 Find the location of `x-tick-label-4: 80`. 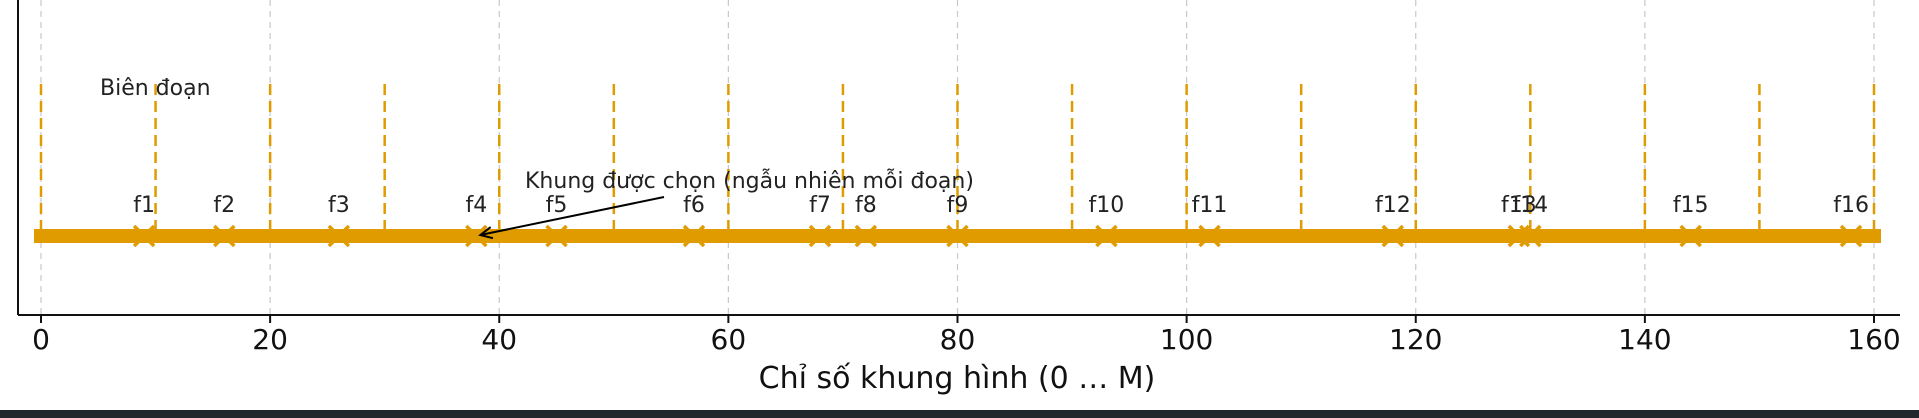

x-tick-label-4: 80 is located at coordinates (958, 339).